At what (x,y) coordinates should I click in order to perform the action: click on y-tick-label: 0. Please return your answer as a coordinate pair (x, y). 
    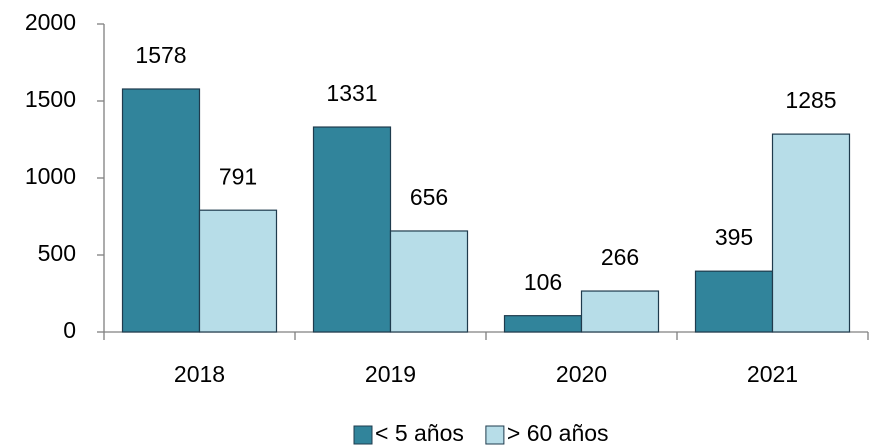
    Looking at the image, I should click on (69, 330).